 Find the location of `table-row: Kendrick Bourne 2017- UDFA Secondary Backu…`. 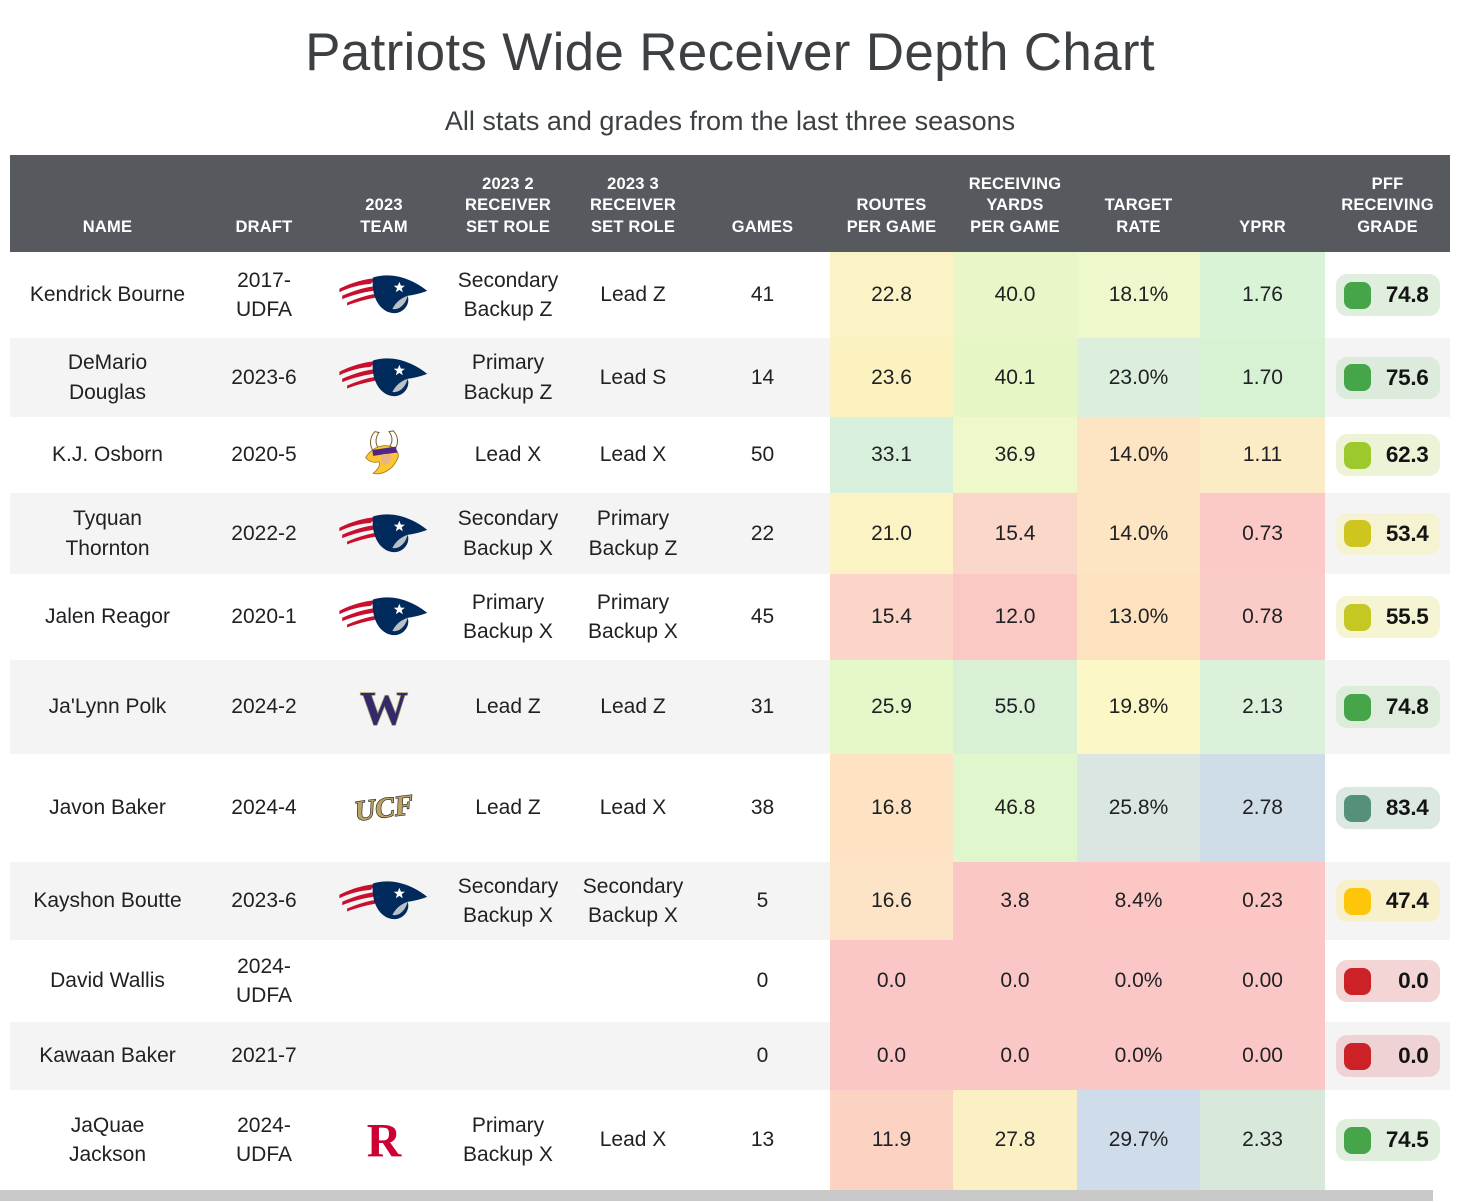

table-row: Kendrick Bourne 2017- UDFA Secondary Backu… is located at coordinates (730, 295).